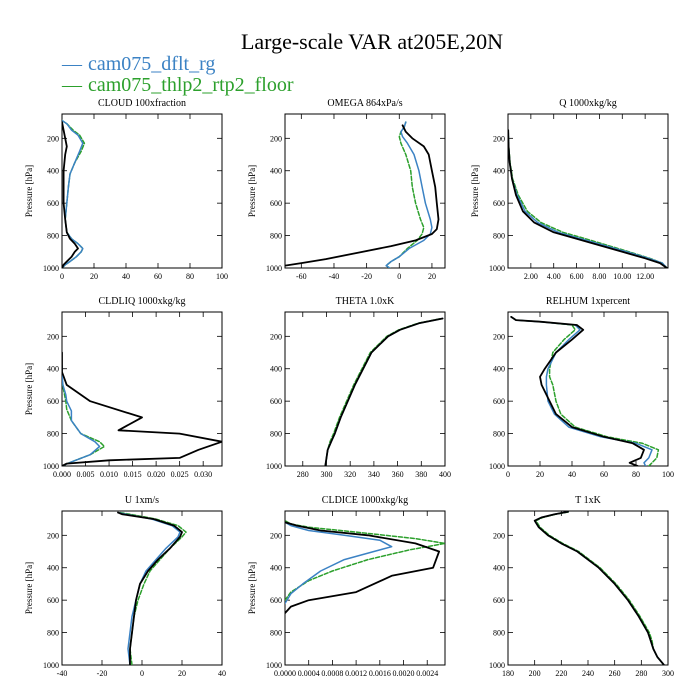 The width and height of the screenshot is (700, 700). Describe the element at coordinates (380, 673) in the screenshot. I see `x-tick-label: 0.0016` at that location.